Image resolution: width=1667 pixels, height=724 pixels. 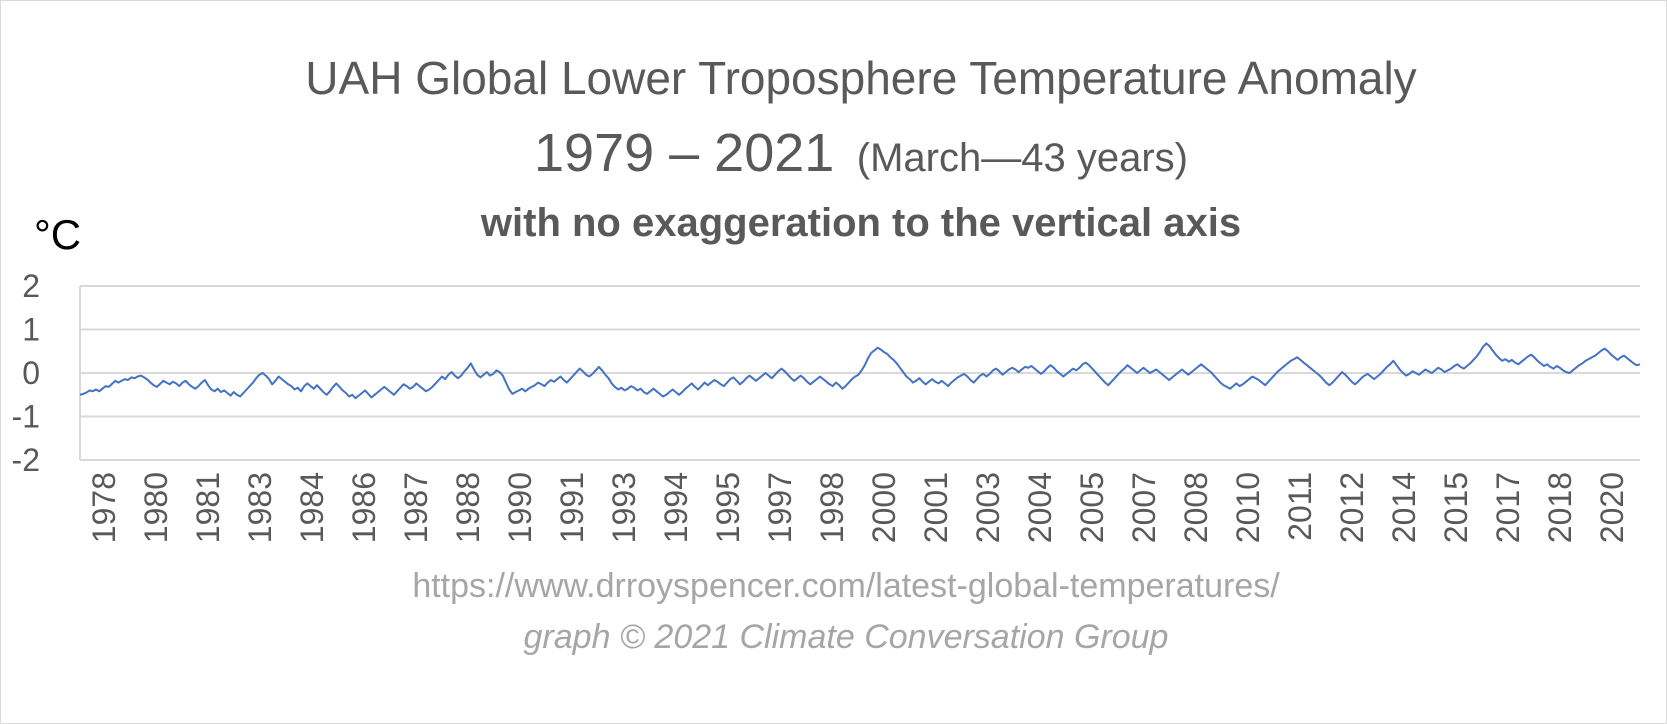 What do you see at coordinates (520, 507) in the screenshot?
I see `x-tick-label: 1990` at bounding box center [520, 507].